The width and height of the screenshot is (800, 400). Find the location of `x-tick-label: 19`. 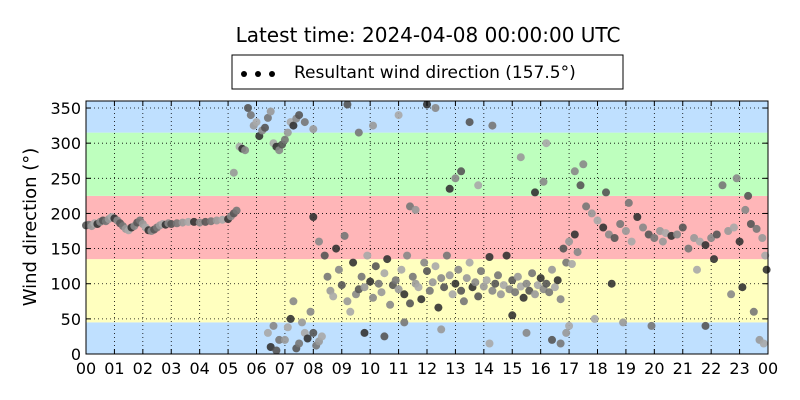

x-tick-label: 19 is located at coordinates (626, 368).